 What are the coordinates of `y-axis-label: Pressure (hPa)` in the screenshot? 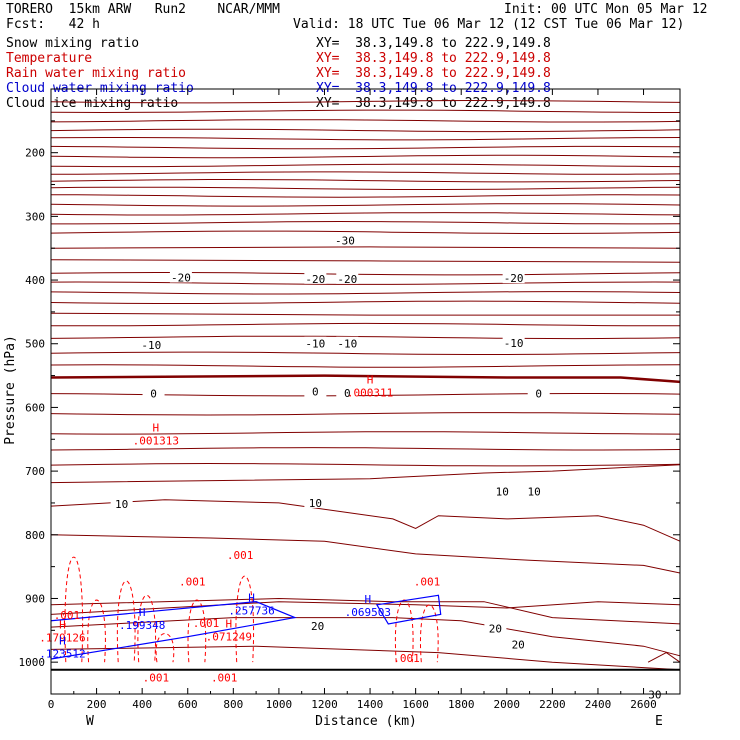 It's located at (10, 390).